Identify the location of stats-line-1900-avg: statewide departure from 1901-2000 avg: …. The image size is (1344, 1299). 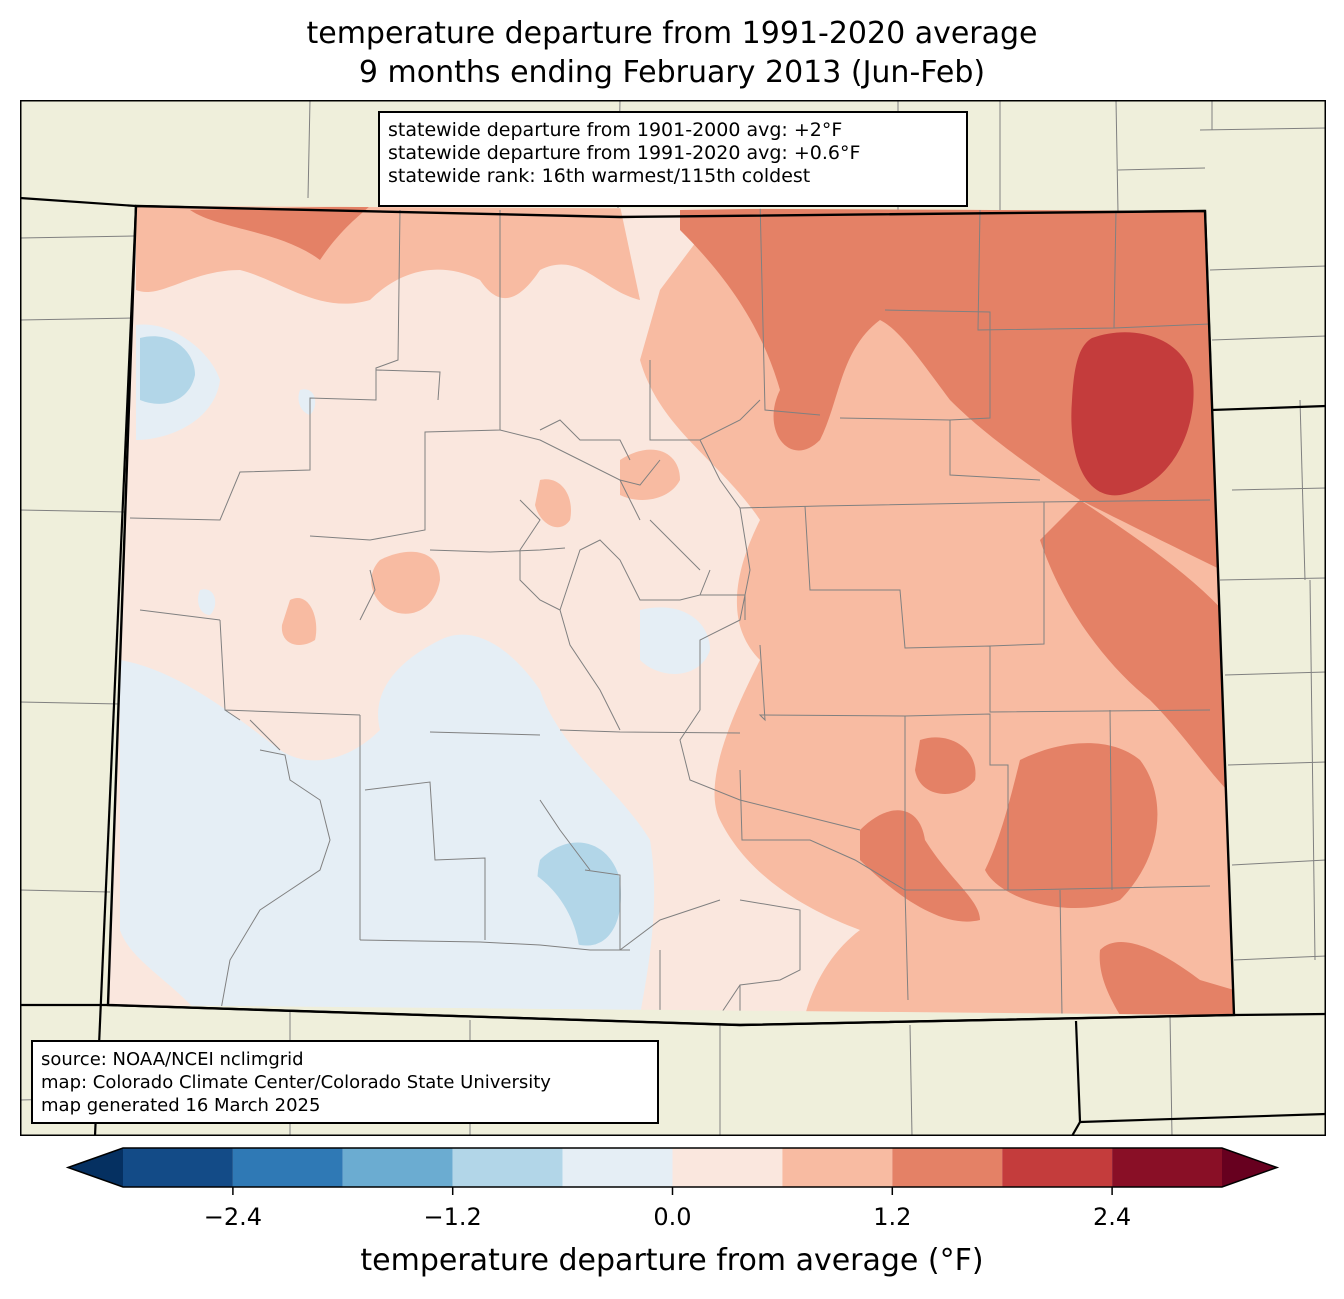
(615, 130).